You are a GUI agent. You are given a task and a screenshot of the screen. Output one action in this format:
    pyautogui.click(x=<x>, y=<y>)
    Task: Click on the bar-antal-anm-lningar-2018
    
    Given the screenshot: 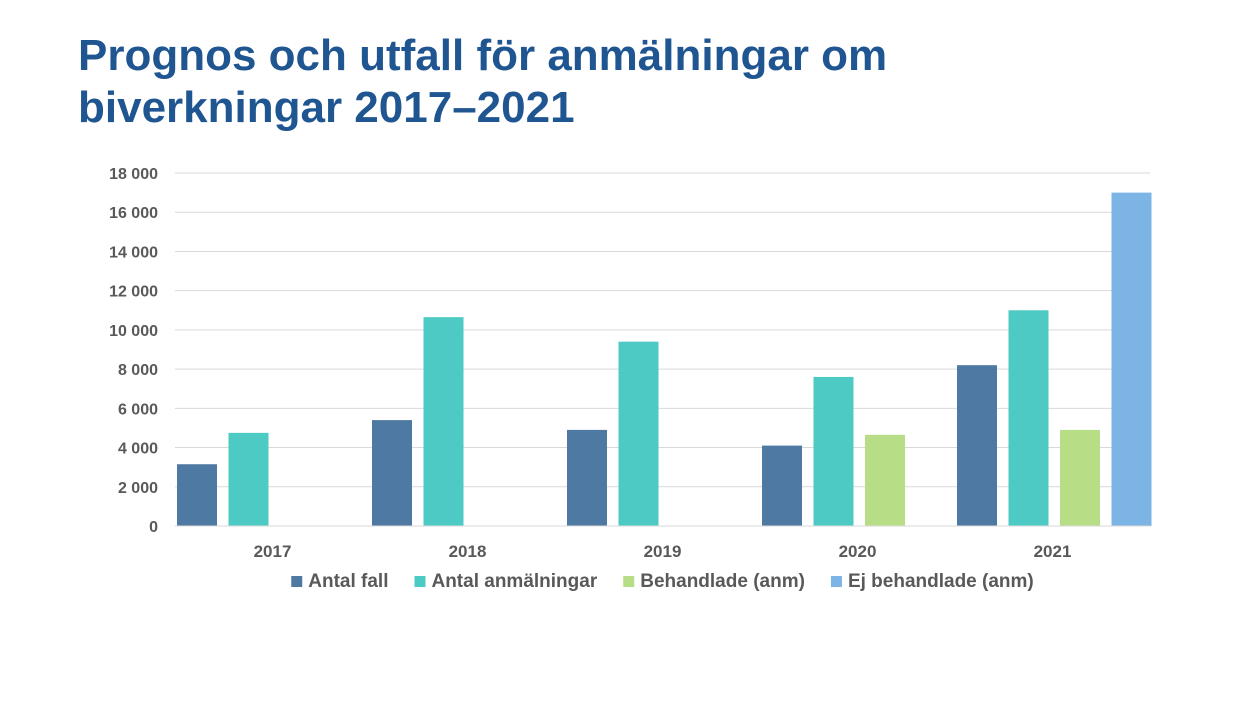 What is the action you would take?
    pyautogui.click(x=443, y=421)
    